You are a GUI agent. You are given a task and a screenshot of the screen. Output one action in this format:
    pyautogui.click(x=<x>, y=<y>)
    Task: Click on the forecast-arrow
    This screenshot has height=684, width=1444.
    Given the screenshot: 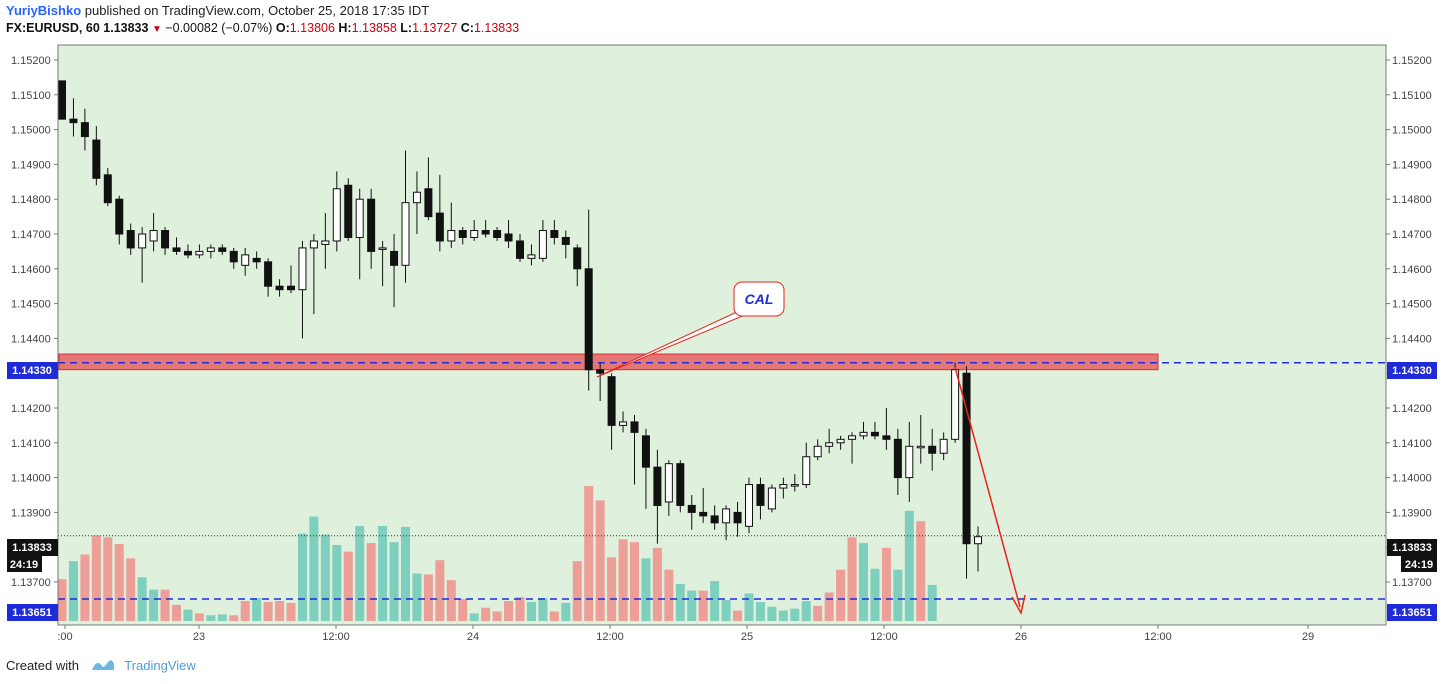 What is the action you would take?
    pyautogui.click(x=990, y=491)
    